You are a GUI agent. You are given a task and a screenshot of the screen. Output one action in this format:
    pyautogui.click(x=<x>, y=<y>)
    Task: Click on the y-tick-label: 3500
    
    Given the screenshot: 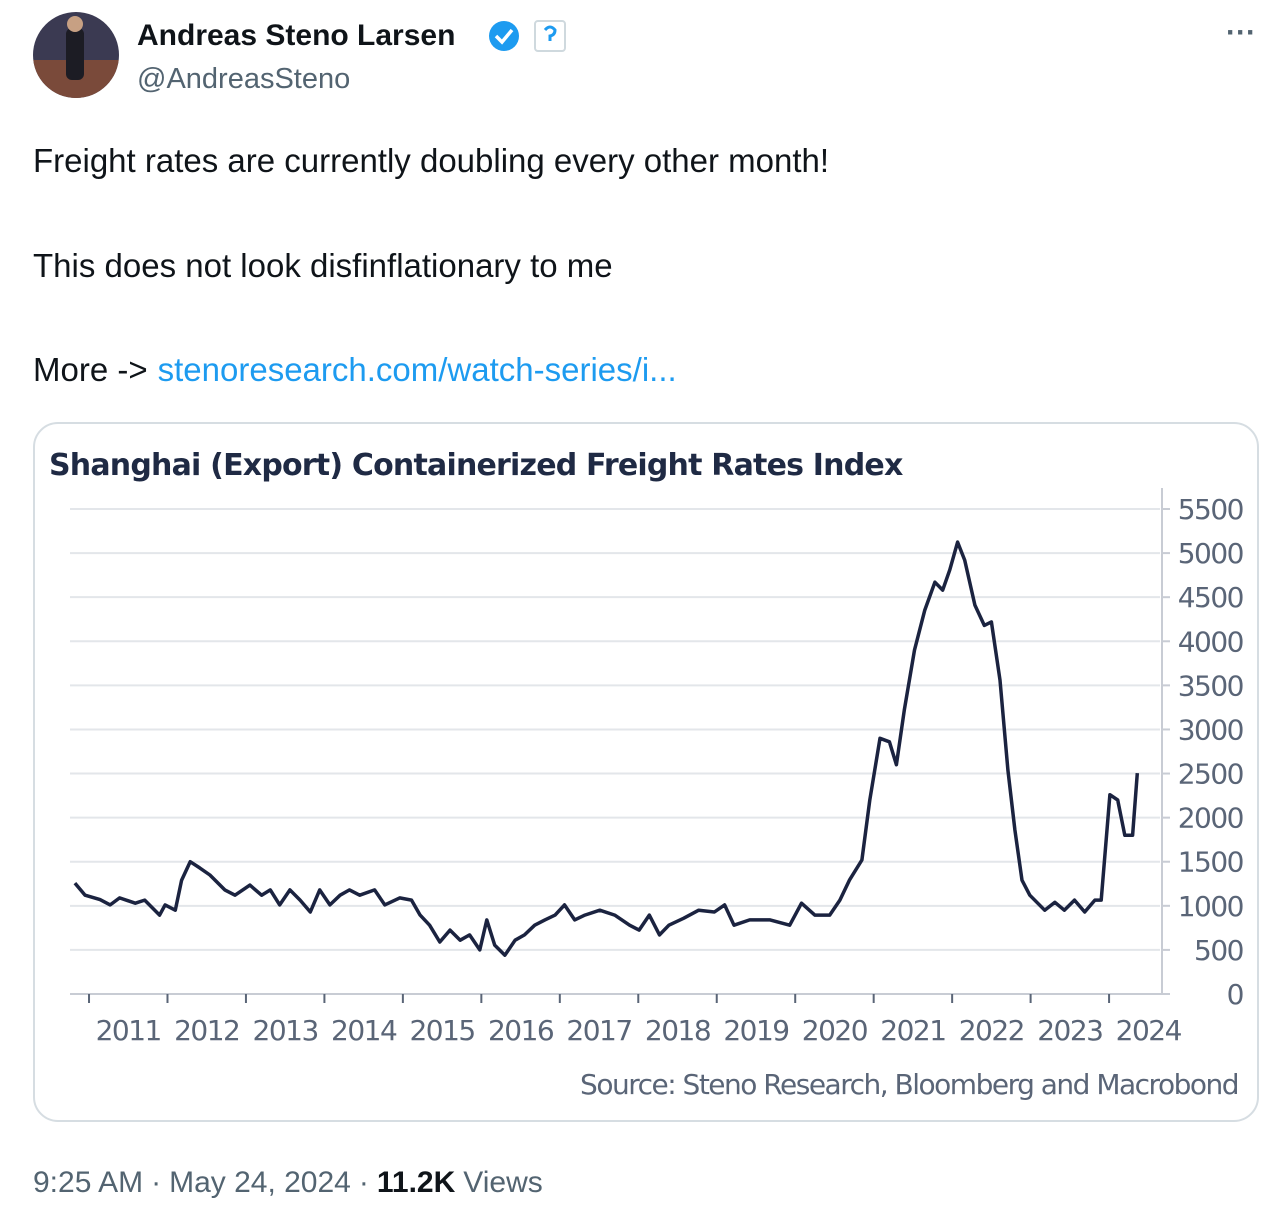 What is the action you would take?
    pyautogui.click(x=1210, y=685)
    